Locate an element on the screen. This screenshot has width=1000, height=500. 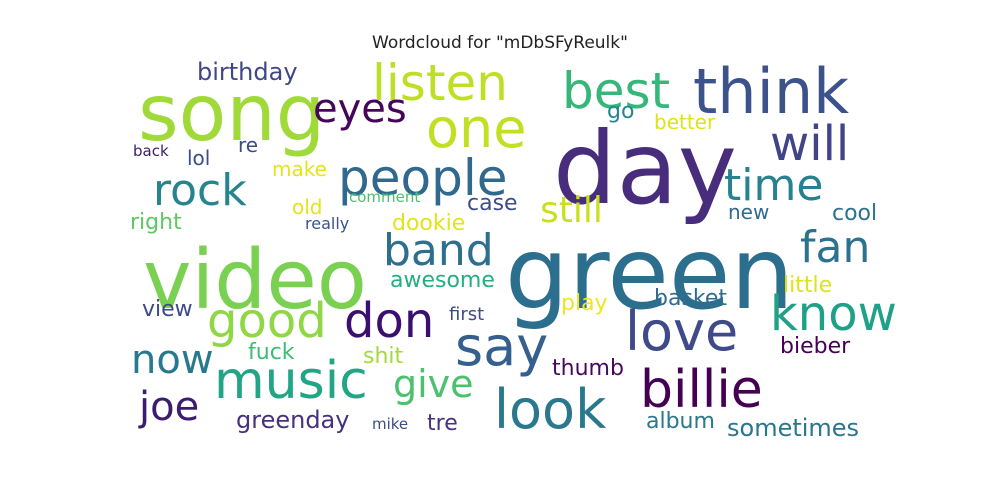
word-rock: rock is located at coordinates (200, 190).